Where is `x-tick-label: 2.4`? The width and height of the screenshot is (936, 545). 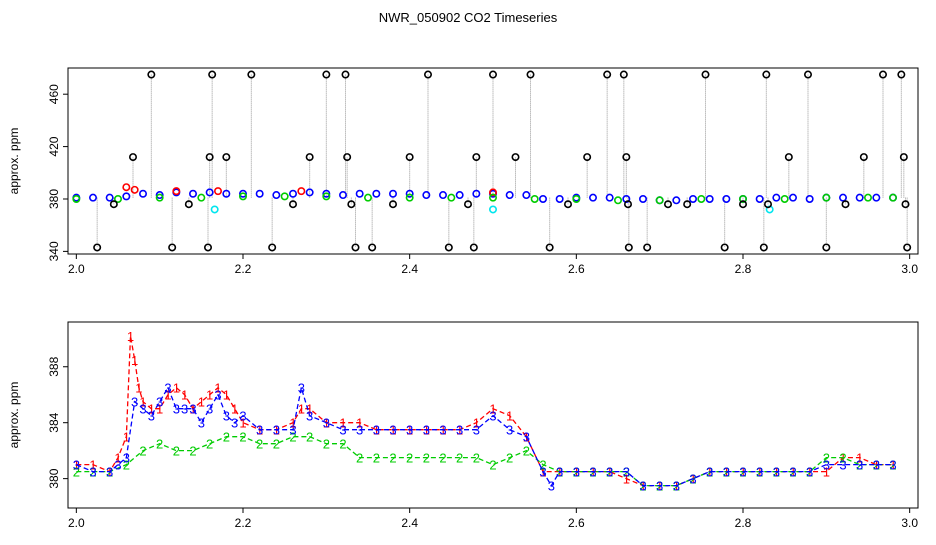
x-tick-label: 2.4 is located at coordinates (409, 269).